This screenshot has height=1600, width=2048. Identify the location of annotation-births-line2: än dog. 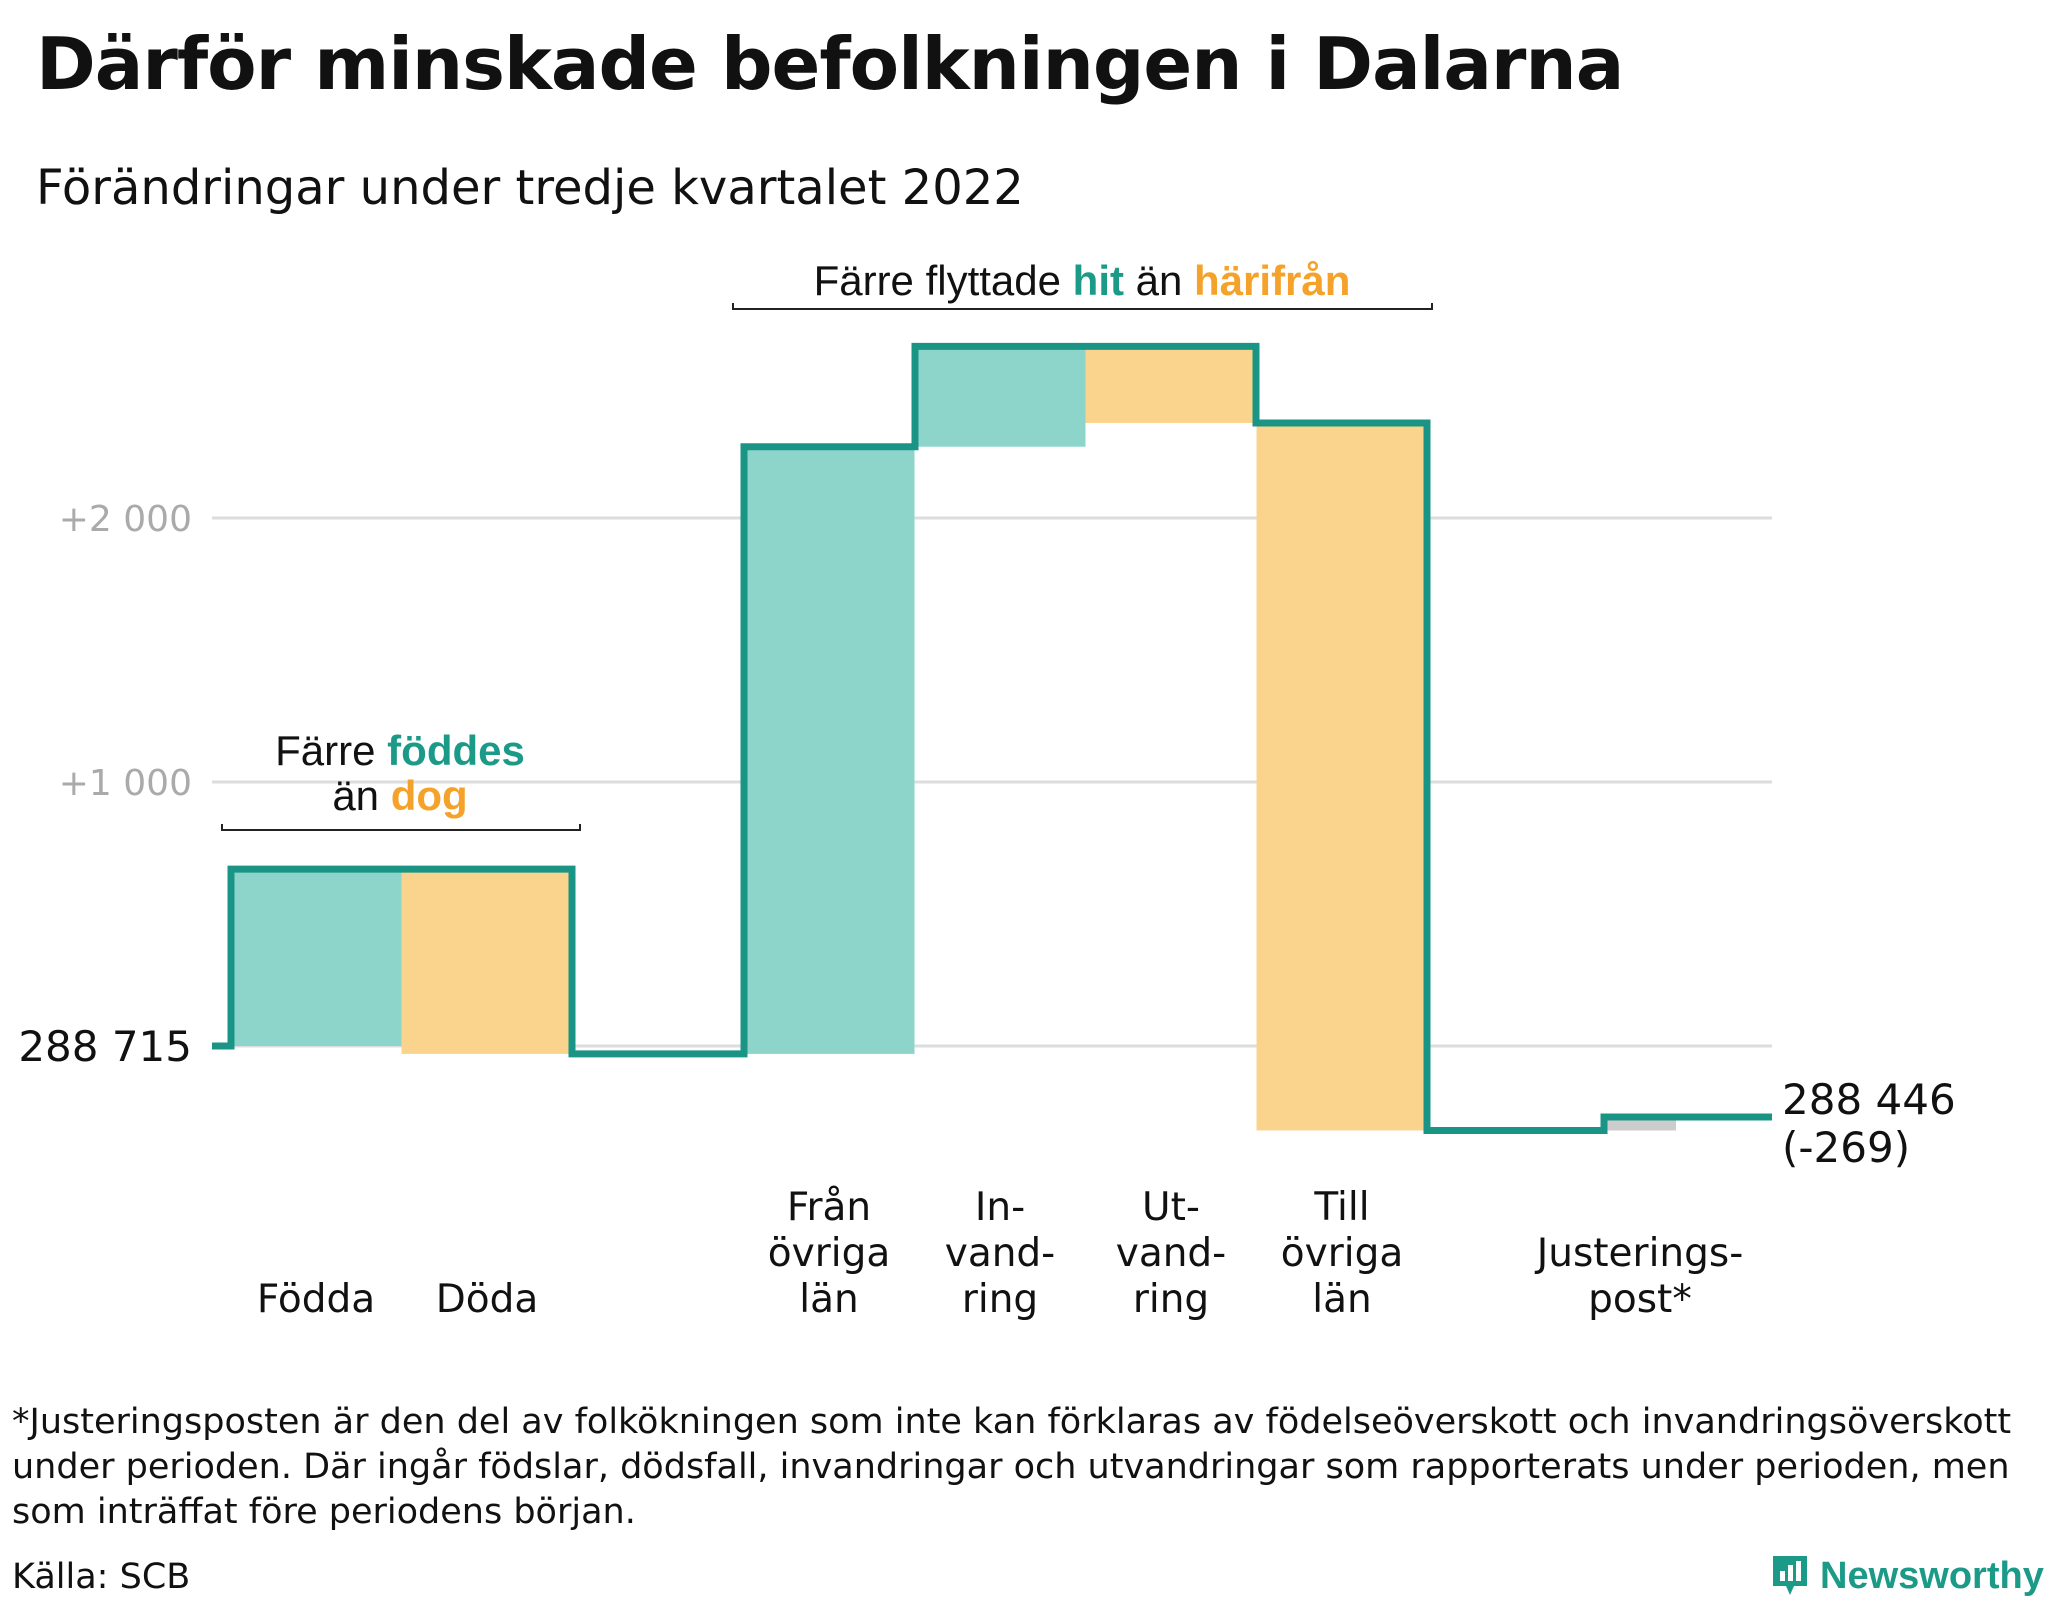
(399, 795).